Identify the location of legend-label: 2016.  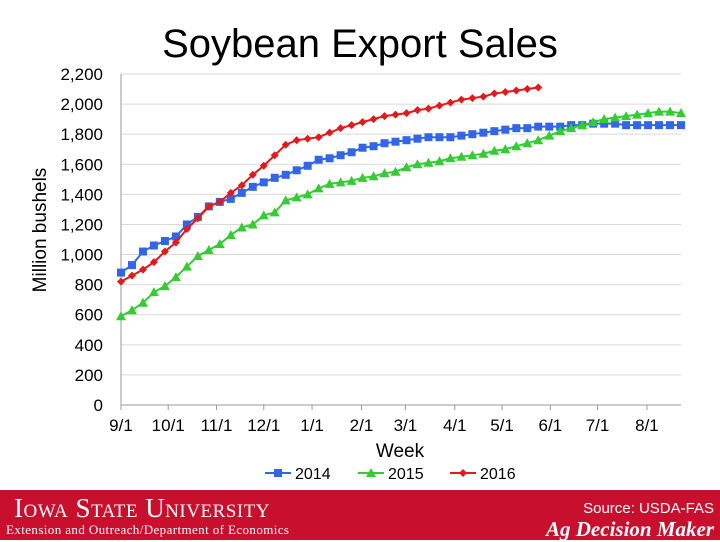
(498, 474).